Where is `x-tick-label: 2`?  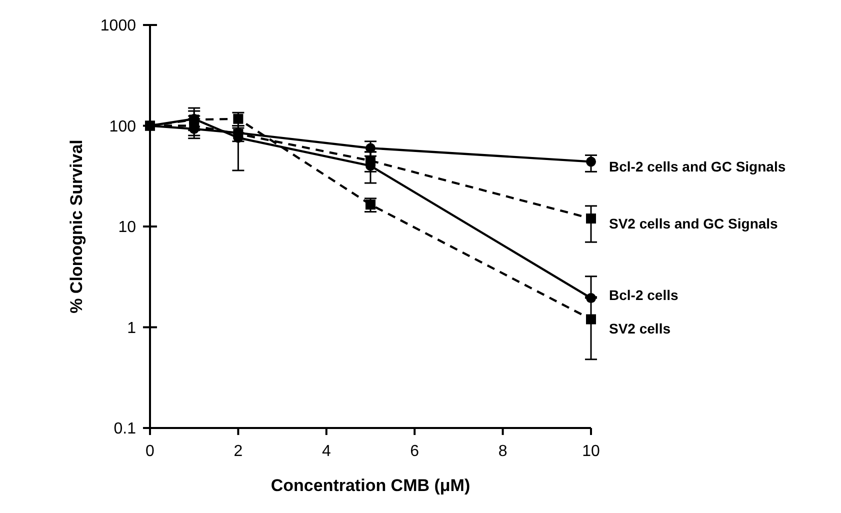 x-tick-label: 2 is located at coordinates (238, 451).